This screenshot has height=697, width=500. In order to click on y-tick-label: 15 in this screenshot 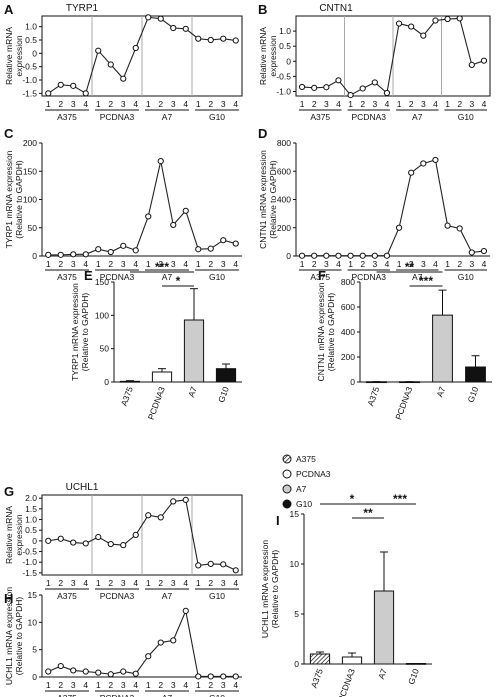, I will do `click(33, 595)`.